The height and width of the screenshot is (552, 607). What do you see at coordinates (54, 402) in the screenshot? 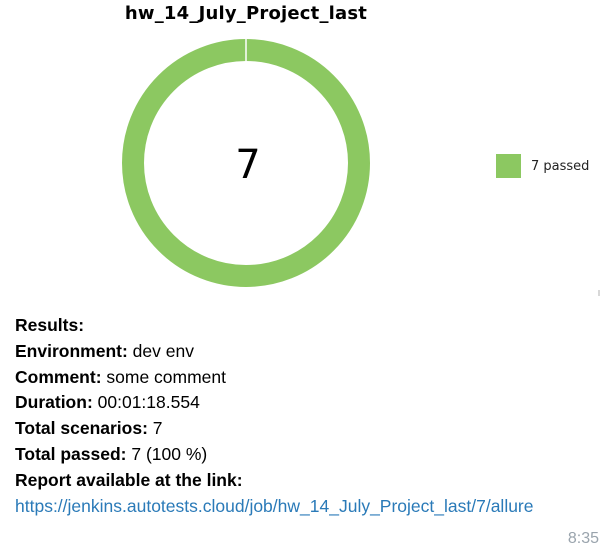
I see `duration-label: Duration:` at bounding box center [54, 402].